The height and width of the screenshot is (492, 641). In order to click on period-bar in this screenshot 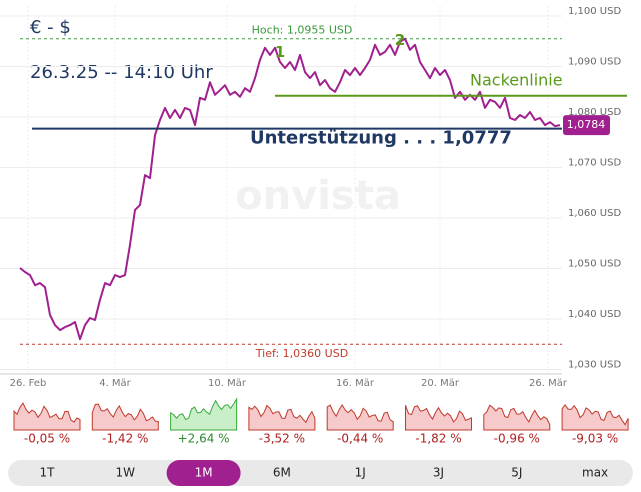, I will do `click(320, 473)`.